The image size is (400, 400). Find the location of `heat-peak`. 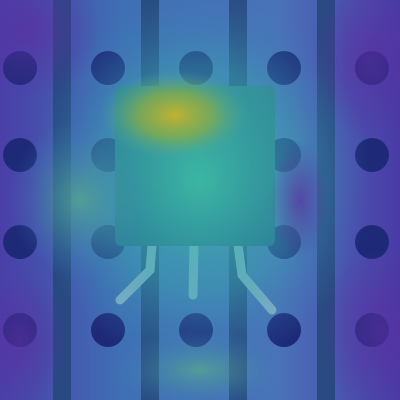

heat-peak is located at coordinates (175, 115).